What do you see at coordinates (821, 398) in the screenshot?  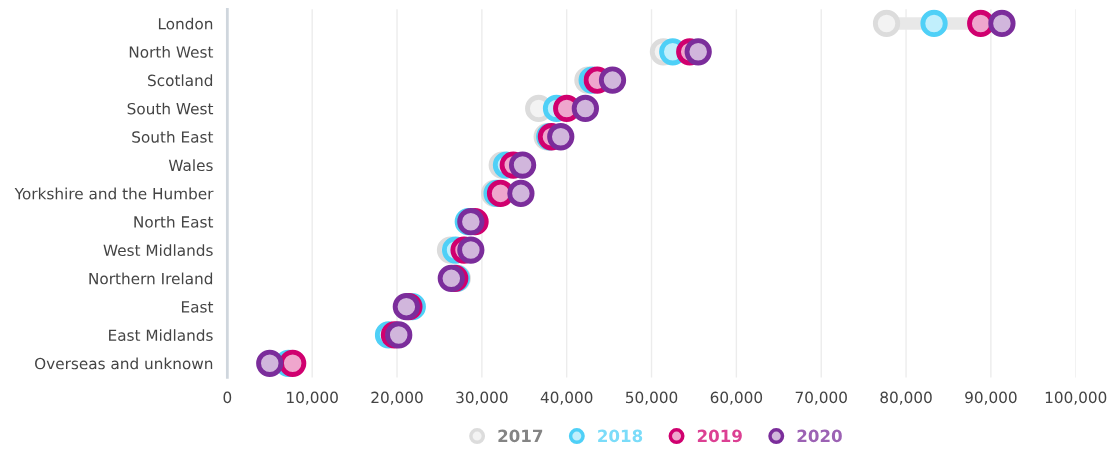 I see `x-tick-label: 70,000` at bounding box center [821, 398].